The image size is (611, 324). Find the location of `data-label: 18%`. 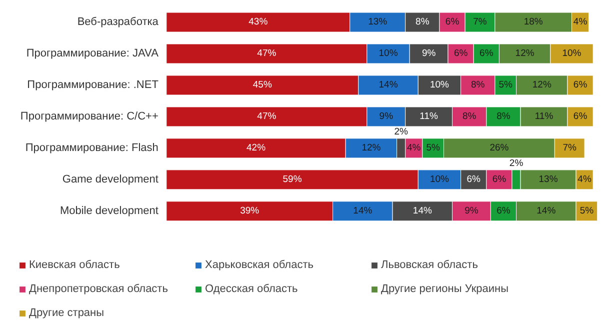

data-label: 18% is located at coordinates (534, 22).